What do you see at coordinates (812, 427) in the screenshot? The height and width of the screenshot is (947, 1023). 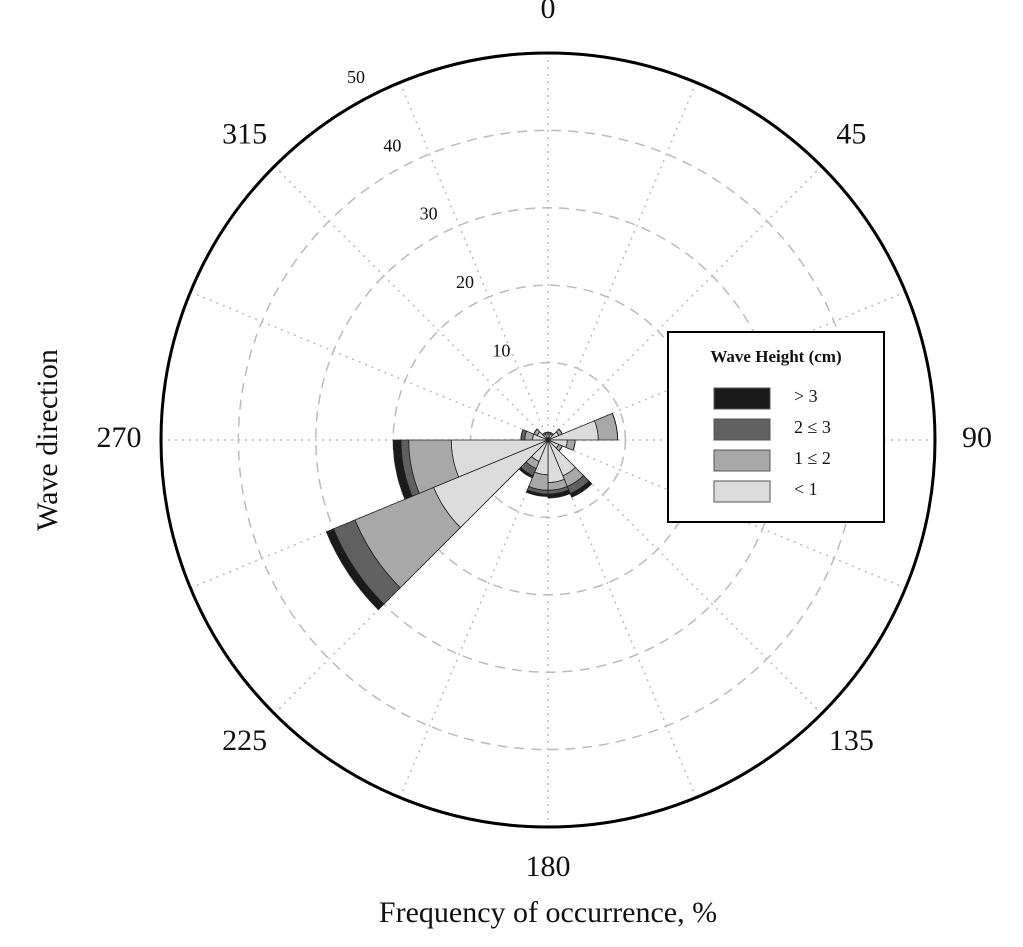 I see `legend-label: 2 ≤ 3` at bounding box center [812, 427].